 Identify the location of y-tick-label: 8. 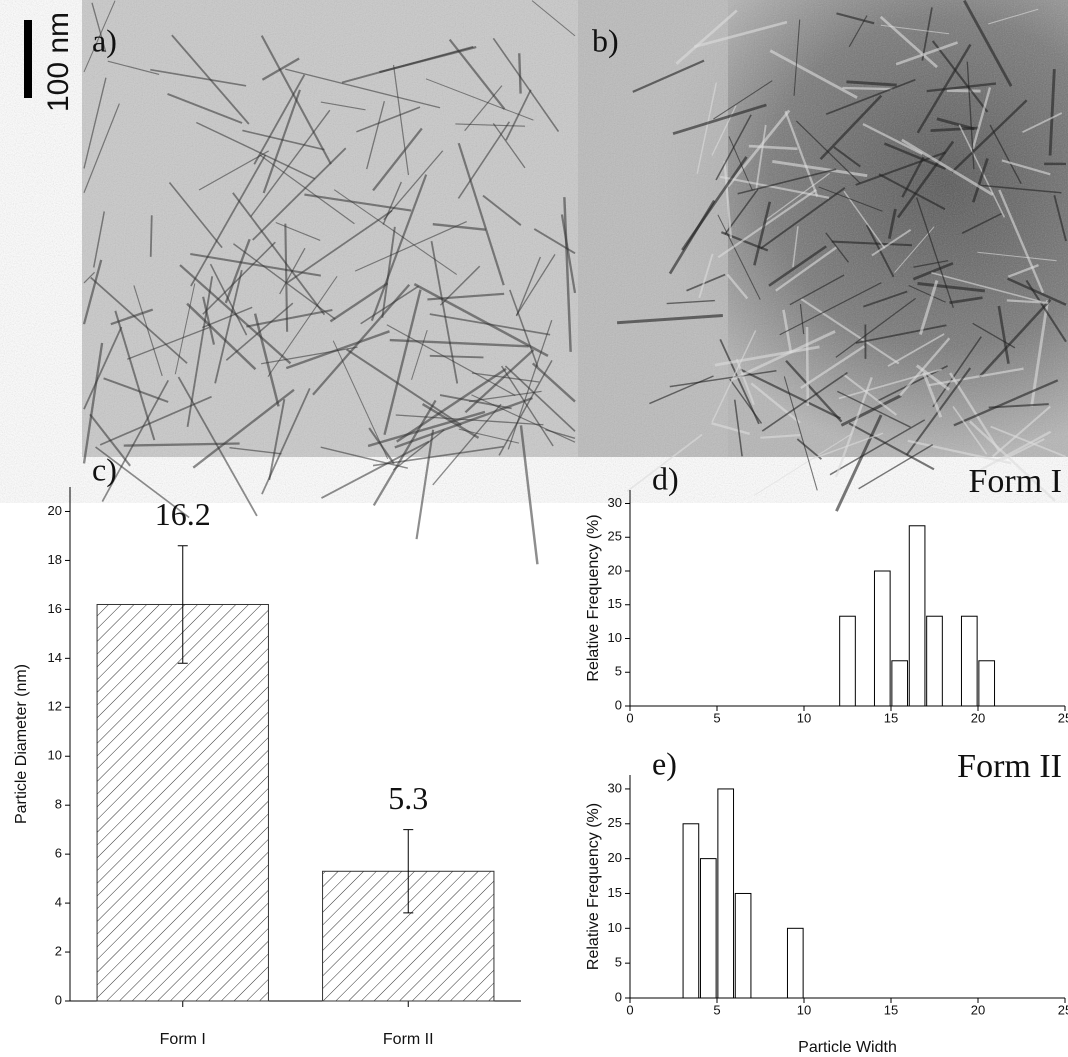
(58, 804).